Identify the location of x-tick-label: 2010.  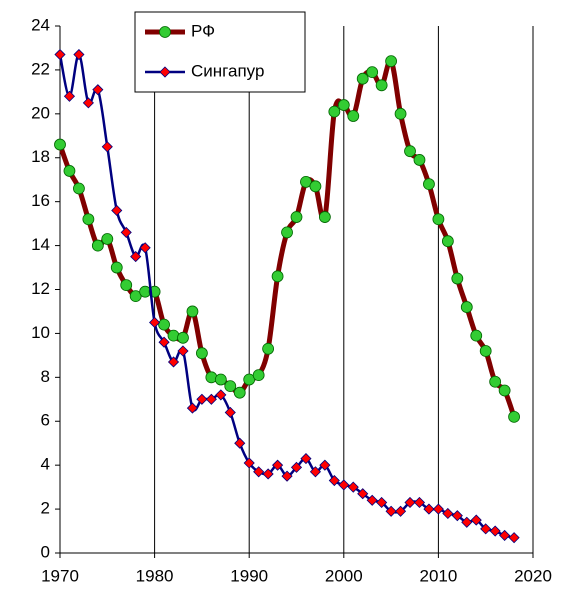
(438, 575).